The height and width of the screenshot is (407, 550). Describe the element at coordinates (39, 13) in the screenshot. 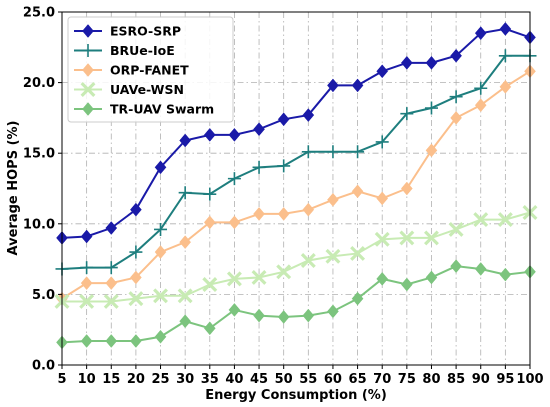

I see `y-tick-label: 25.0` at that location.